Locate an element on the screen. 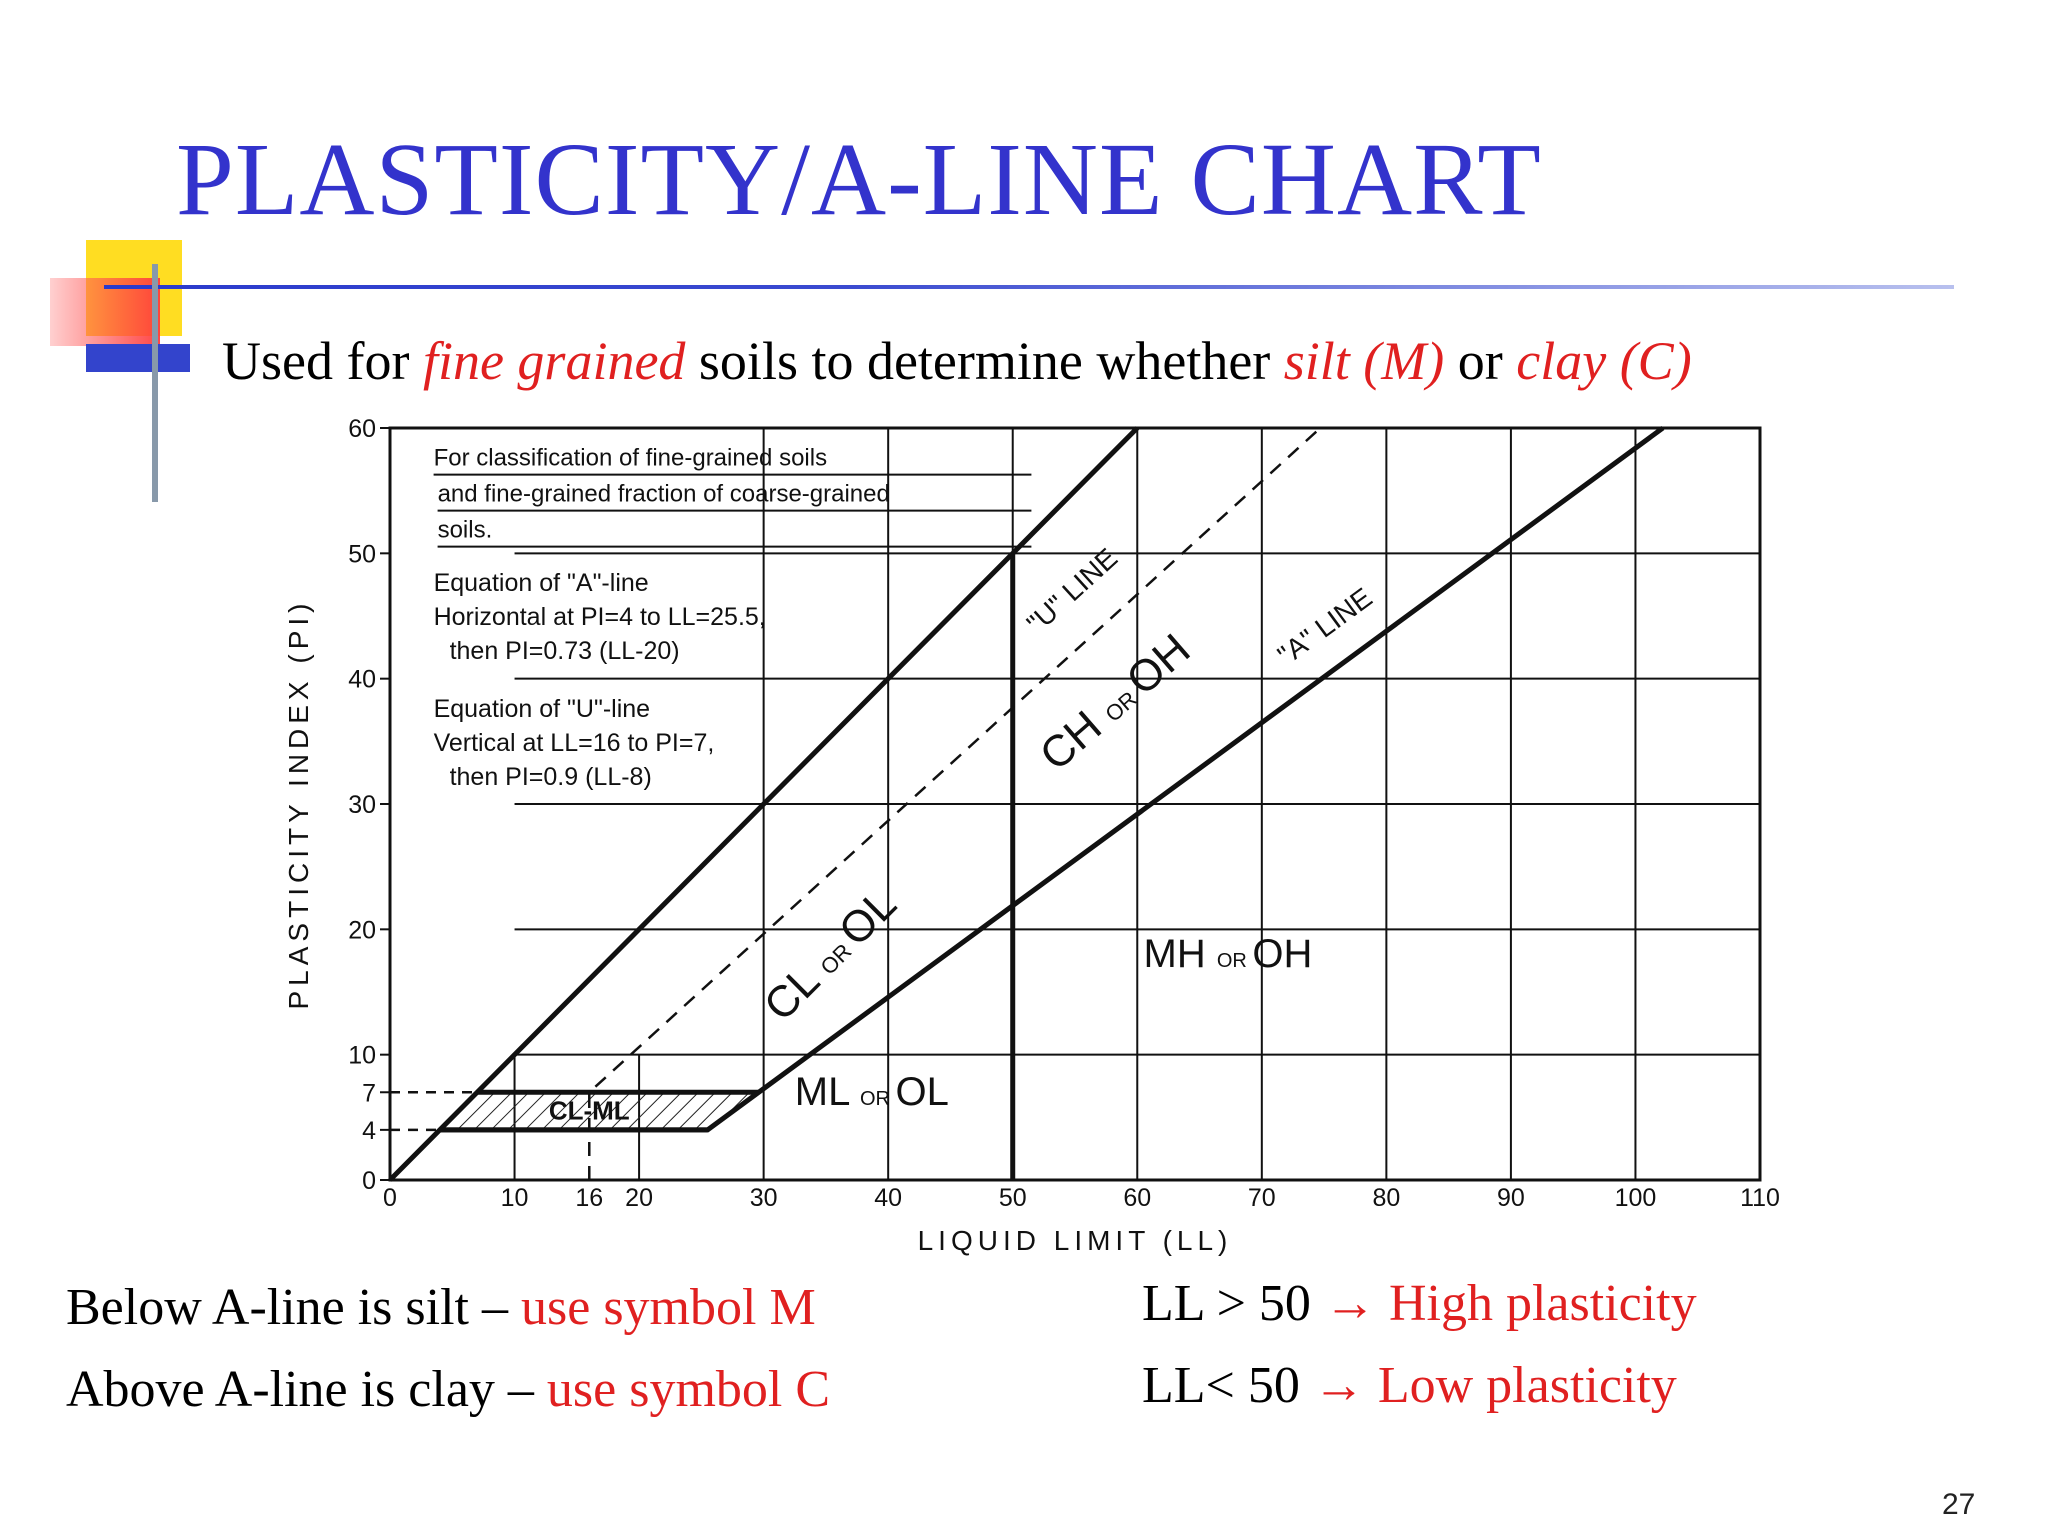  zone-label-mh-oh: MH OR OH is located at coordinates (1228, 954).